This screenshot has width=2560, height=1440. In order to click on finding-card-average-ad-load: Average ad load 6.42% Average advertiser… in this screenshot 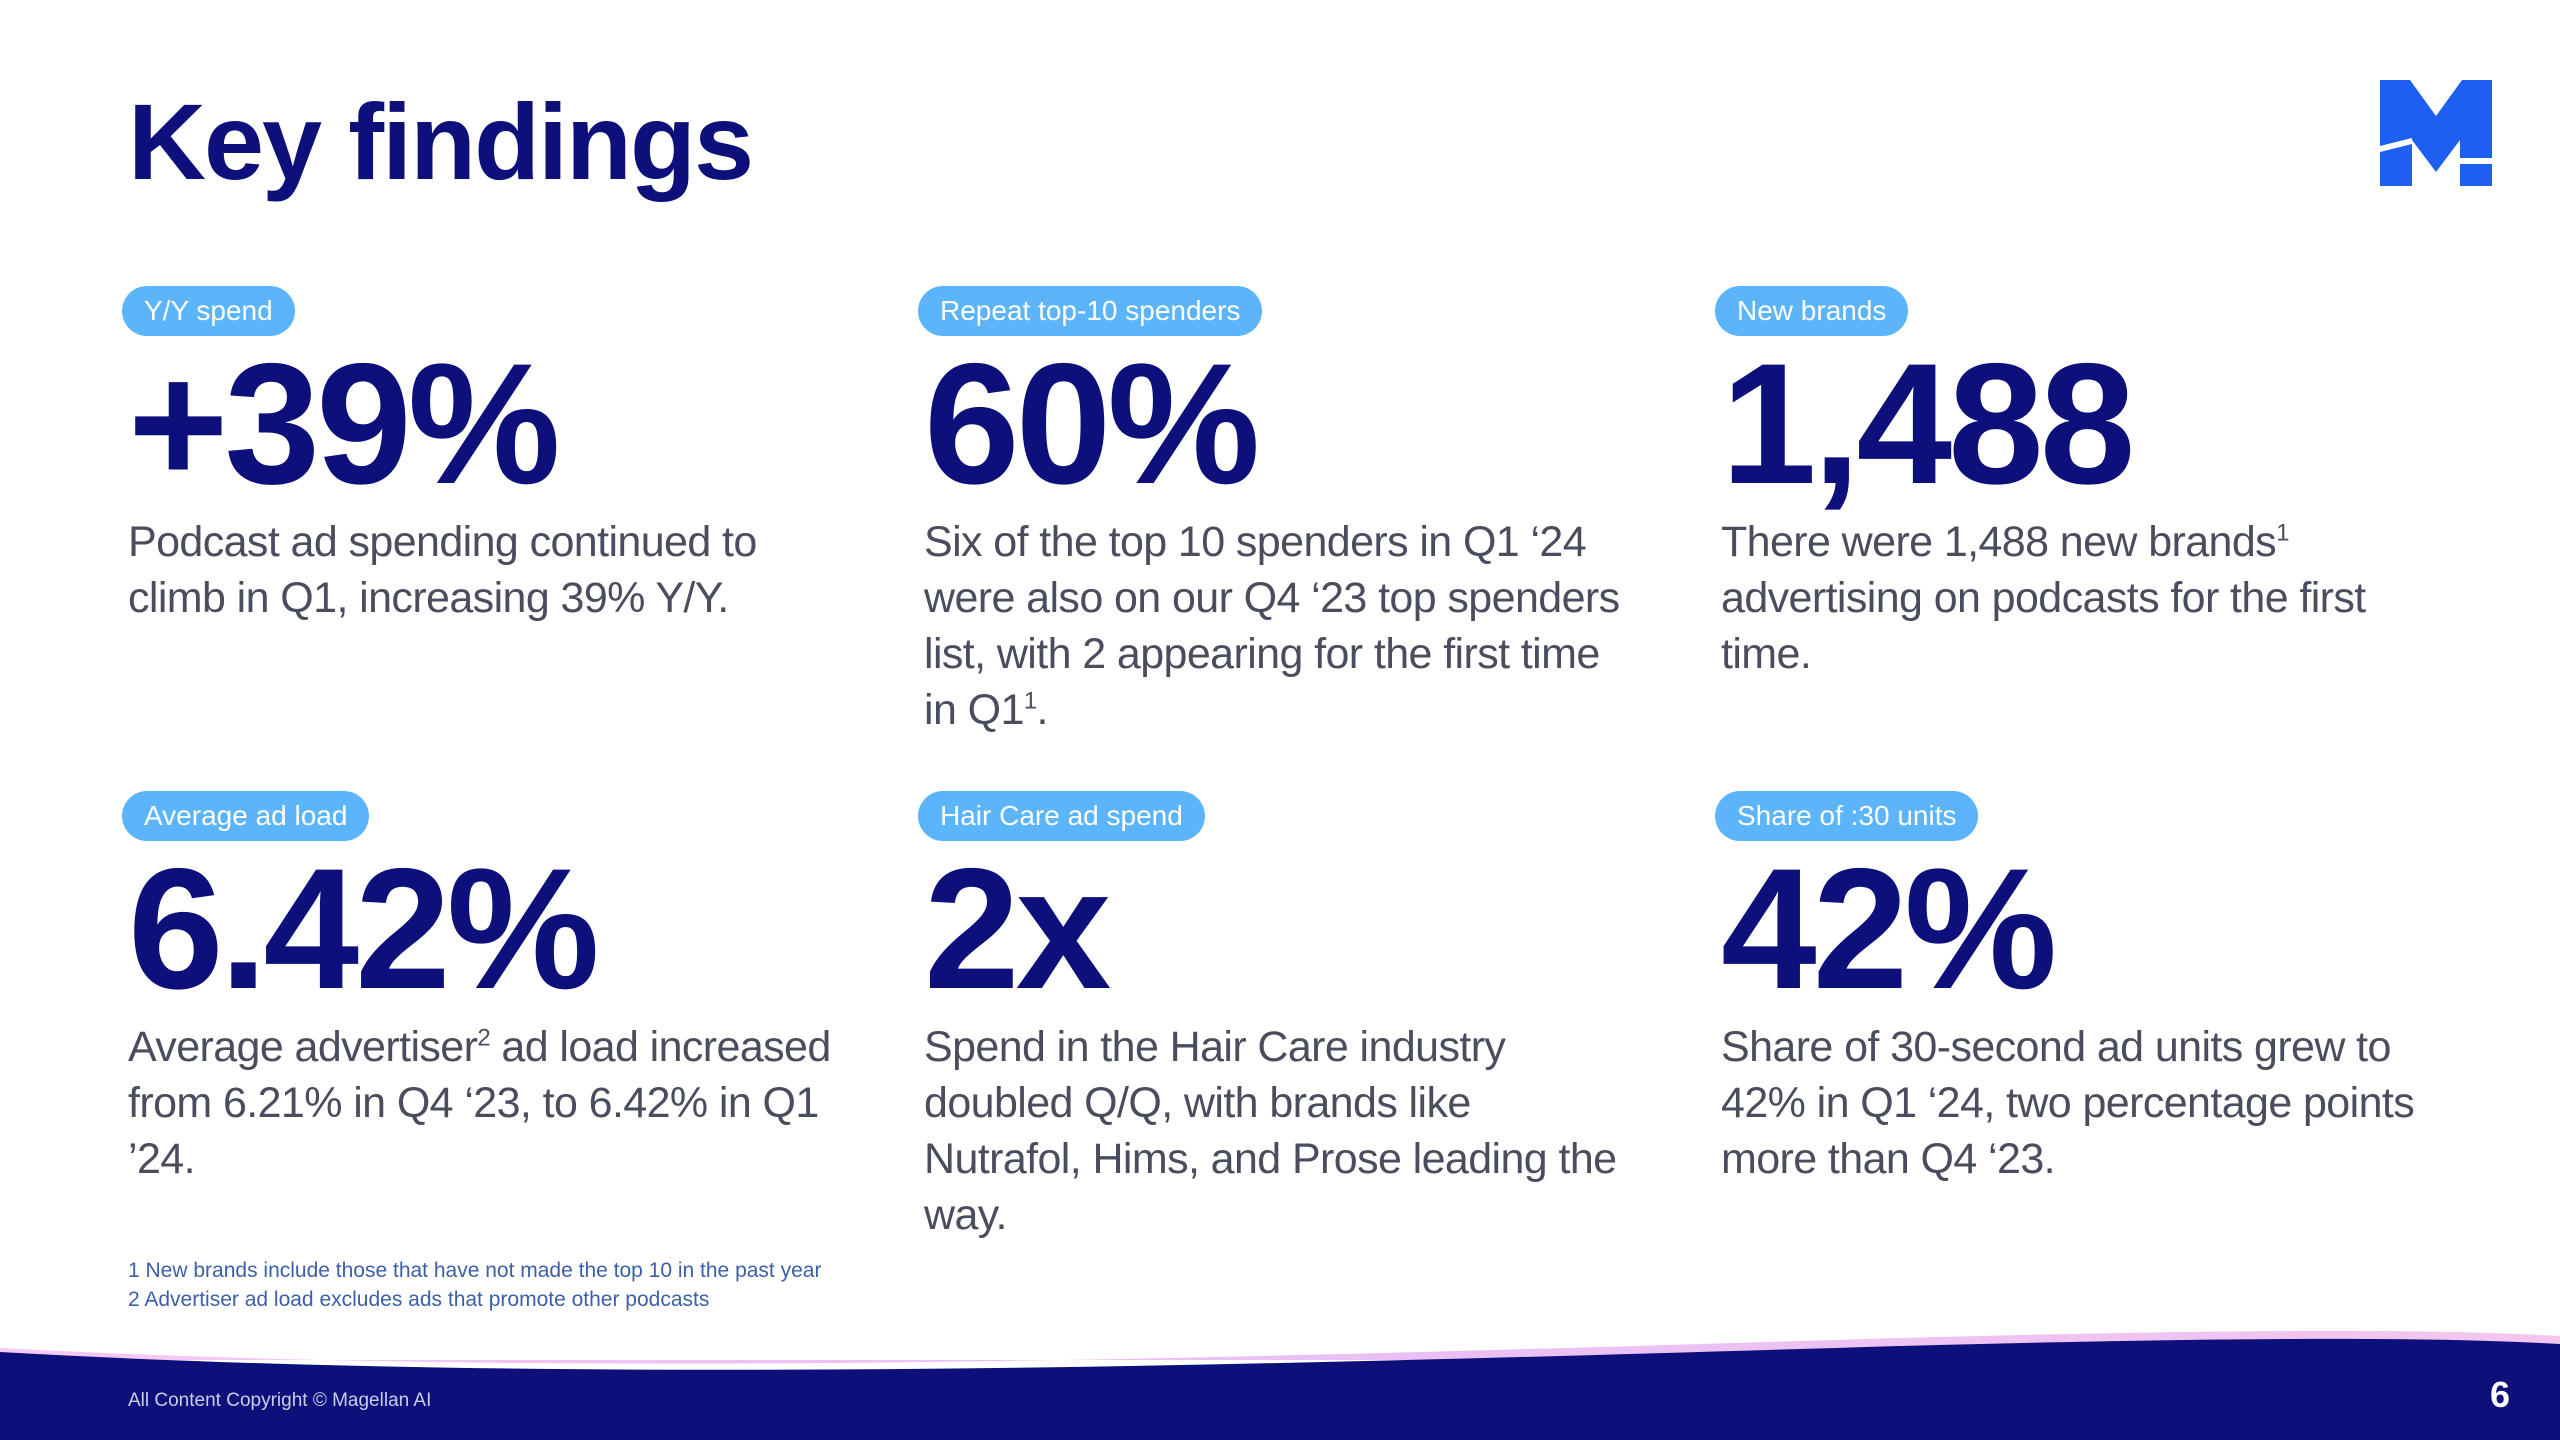, I will do `click(482, 989)`.